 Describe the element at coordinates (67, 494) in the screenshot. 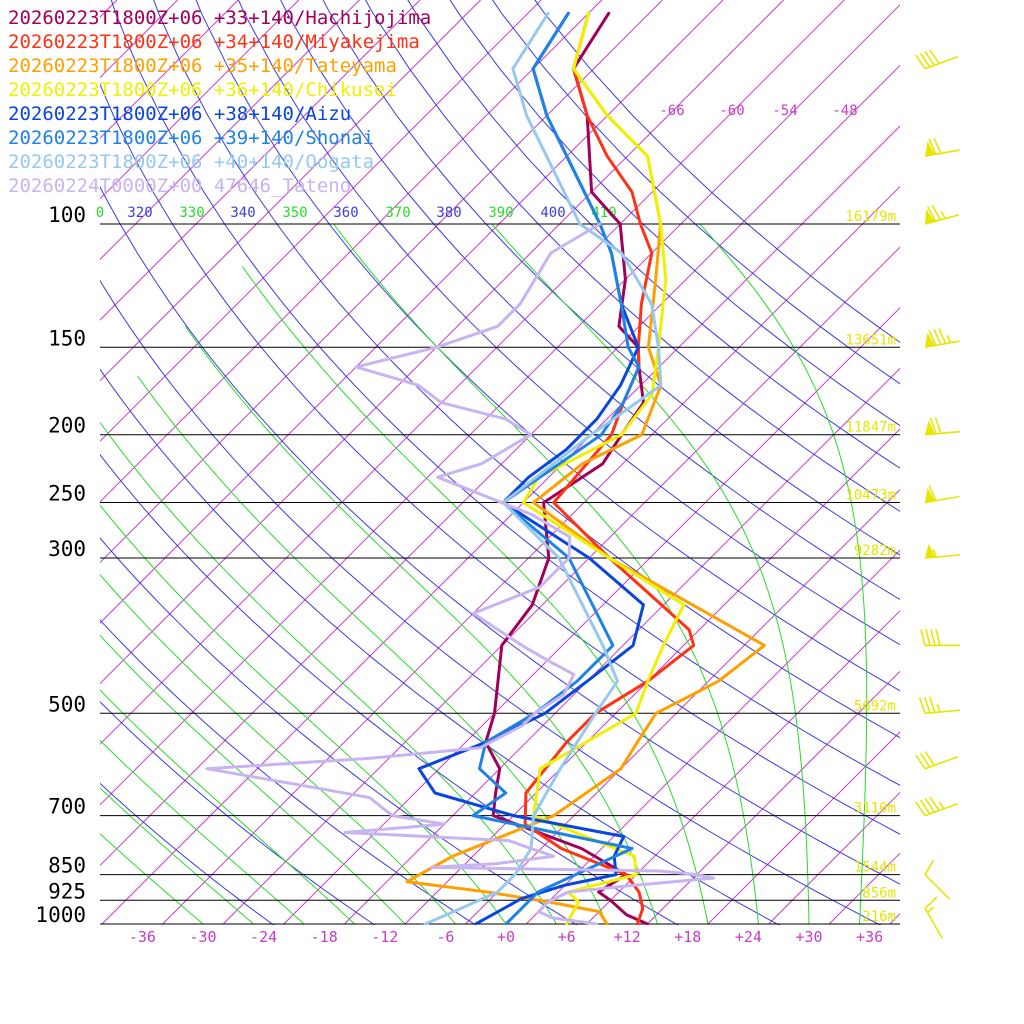

I see `pressure-label: 250` at that location.